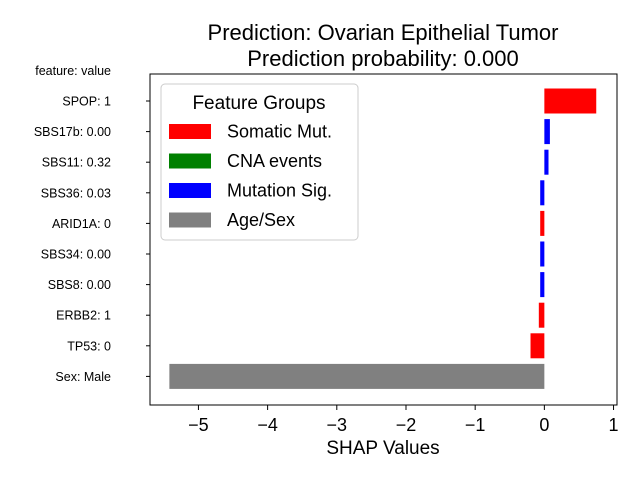 The width and height of the screenshot is (640, 480). What do you see at coordinates (544, 425) in the screenshot?
I see `x-tick-label-5: 0` at bounding box center [544, 425].